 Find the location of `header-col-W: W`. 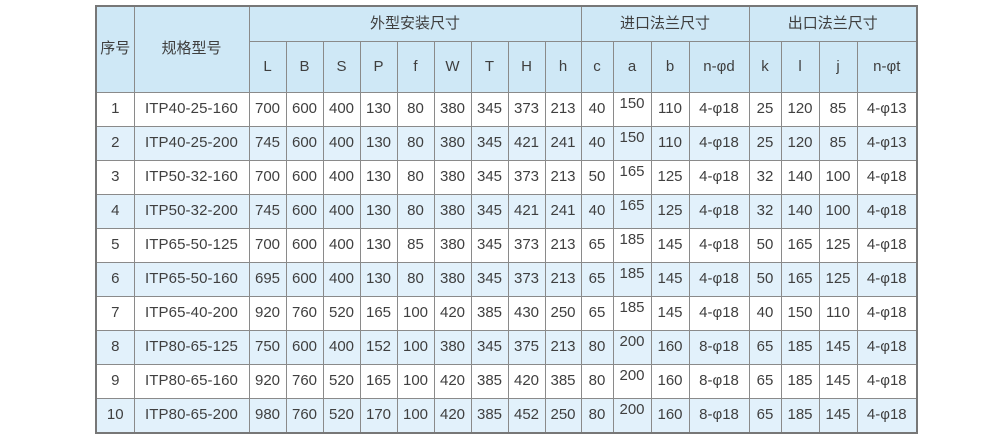

header-col-W: W is located at coordinates (452, 67).